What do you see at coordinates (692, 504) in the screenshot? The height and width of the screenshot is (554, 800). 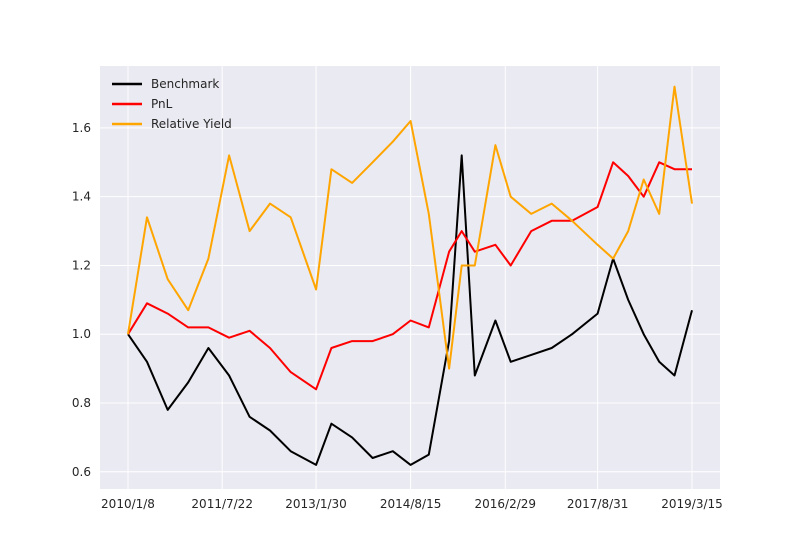 I see `x-tick-label: 2019/3/15` at bounding box center [692, 504].